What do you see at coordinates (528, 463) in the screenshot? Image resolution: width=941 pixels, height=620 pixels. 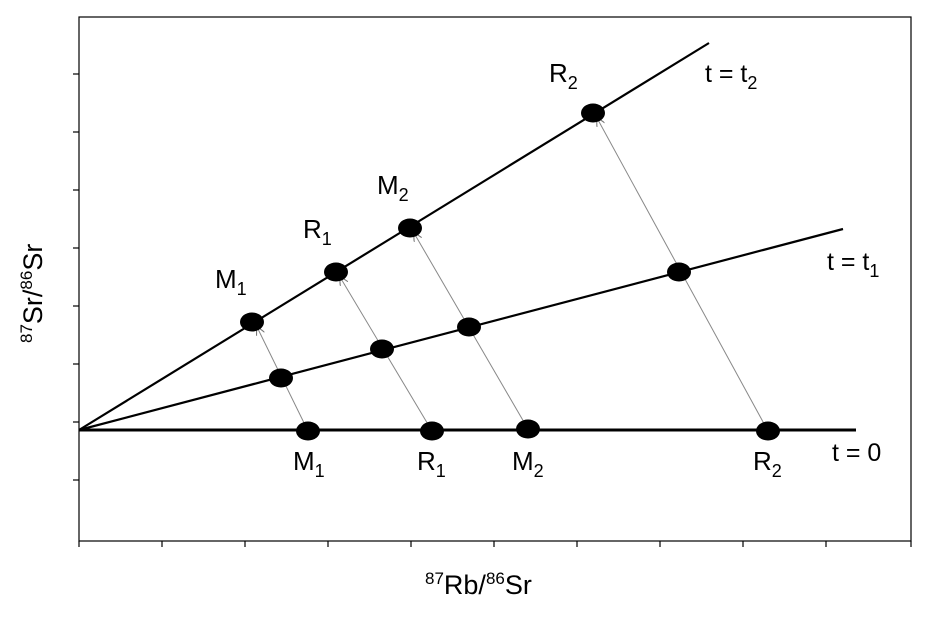 I see `label-m2-initial: M2` at bounding box center [528, 463].